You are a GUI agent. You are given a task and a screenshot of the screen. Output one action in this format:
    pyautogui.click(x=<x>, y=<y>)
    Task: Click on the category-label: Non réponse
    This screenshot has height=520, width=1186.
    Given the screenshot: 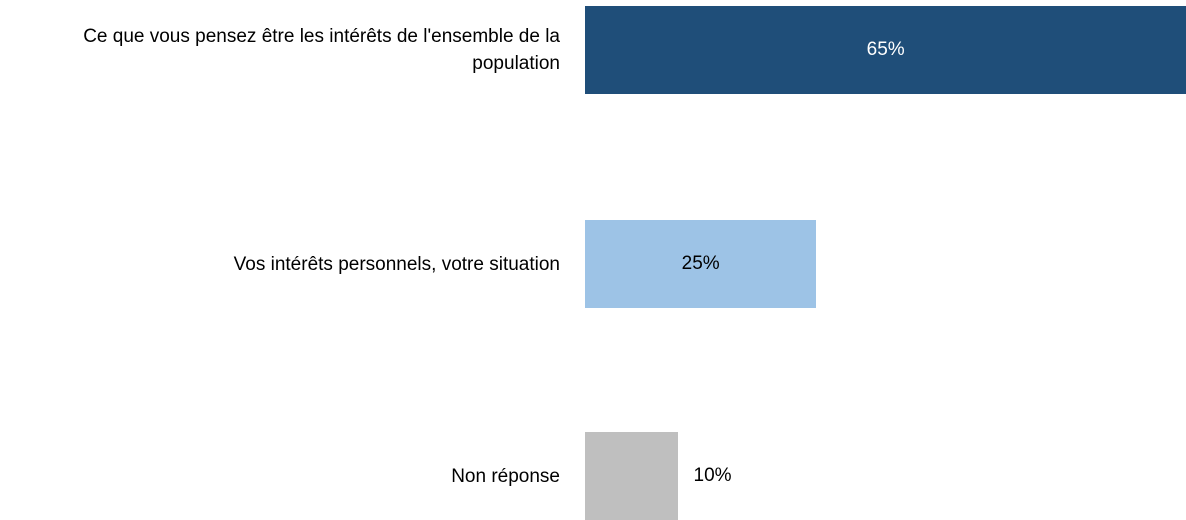 What is the action you would take?
    pyautogui.click(x=505, y=476)
    